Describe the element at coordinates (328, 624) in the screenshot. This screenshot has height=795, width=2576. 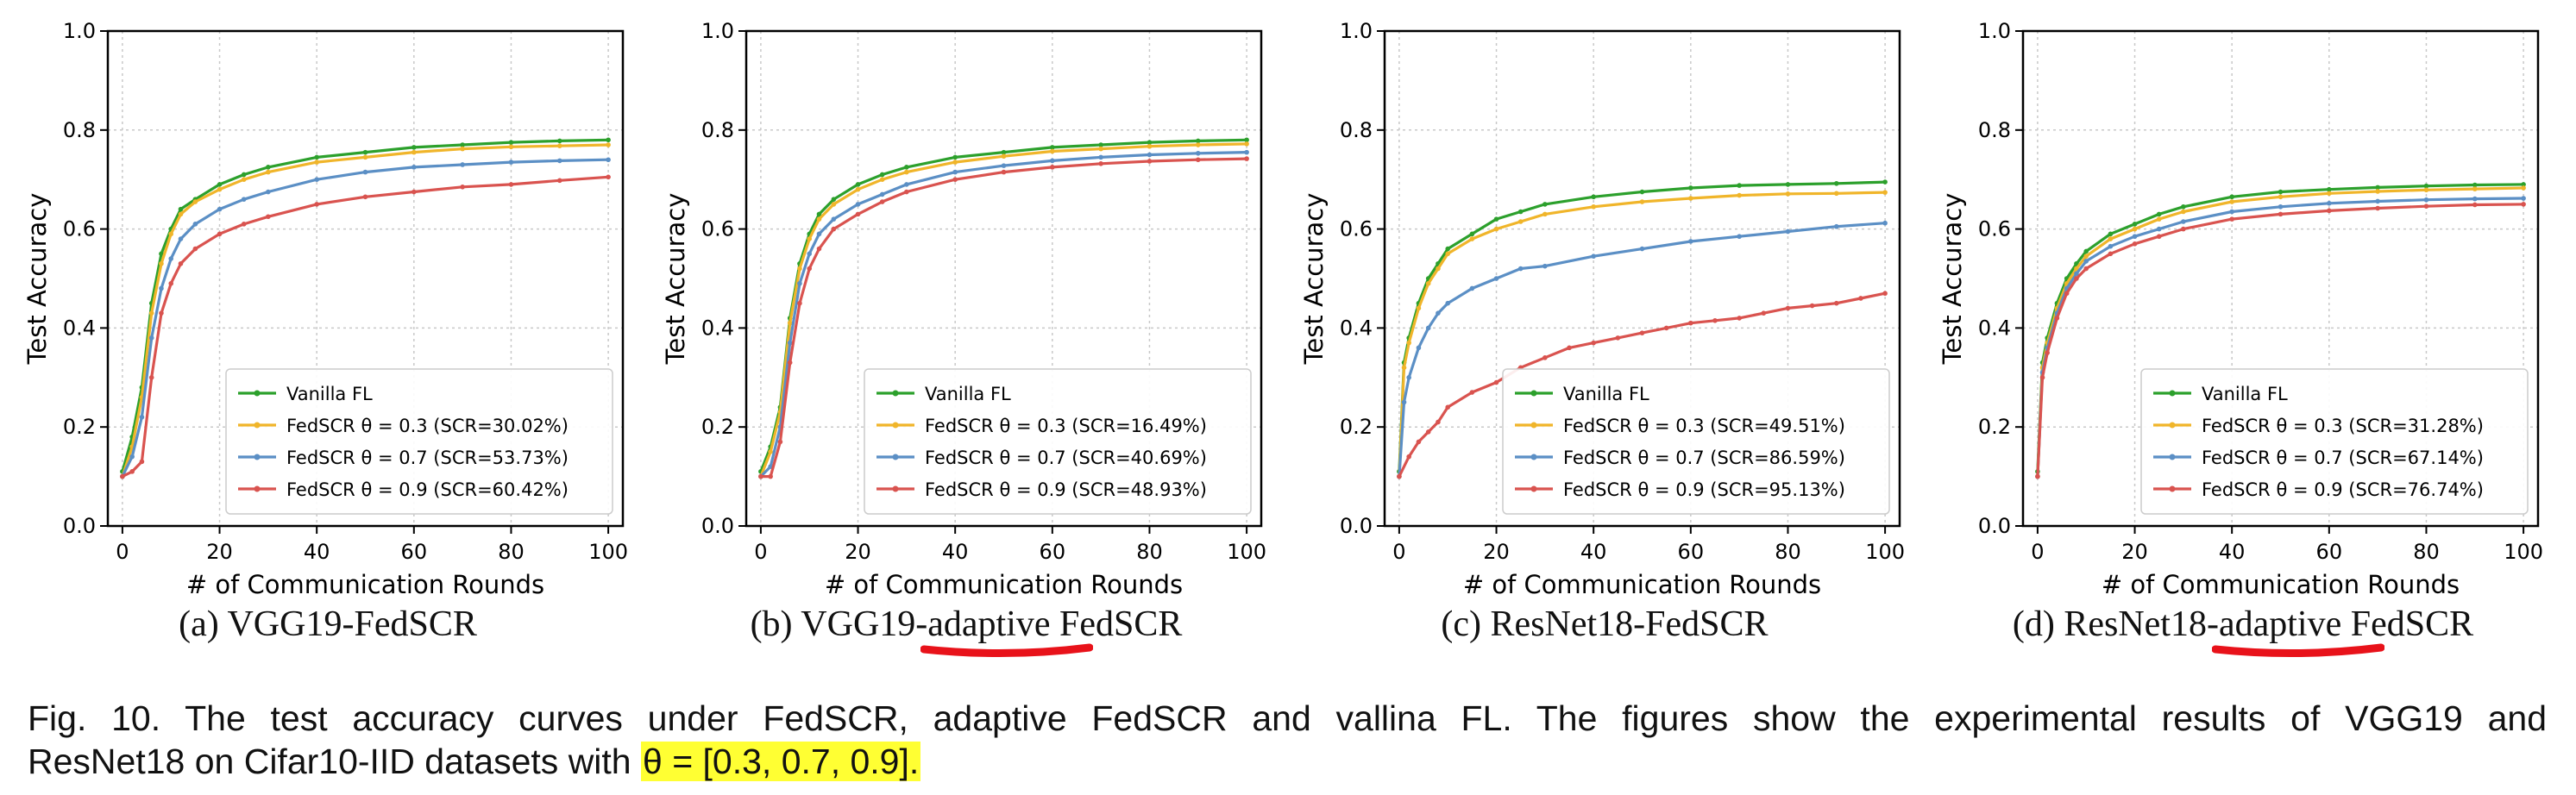
I see `subcaption-a-prefix: (a) VGG19-FedSCR` at that location.